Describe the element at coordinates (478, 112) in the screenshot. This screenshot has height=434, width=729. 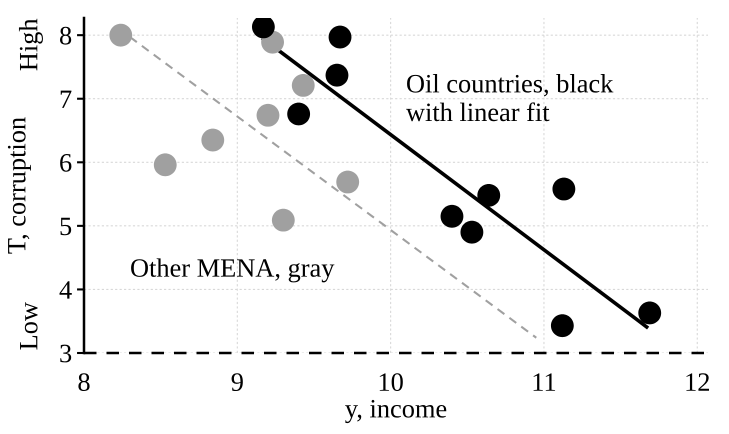
I see `annotation: with linear fit` at that location.